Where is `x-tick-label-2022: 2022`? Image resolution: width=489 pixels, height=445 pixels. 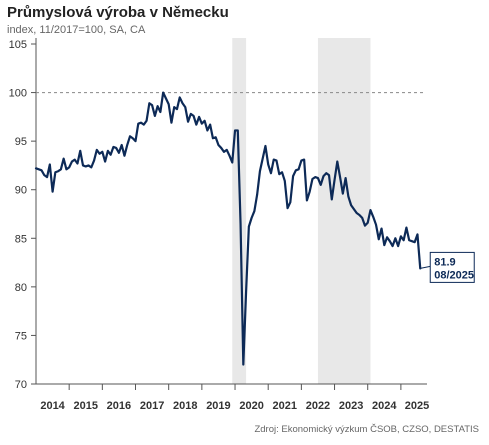 x-tick-label-2022: 2022 is located at coordinates (318, 406).